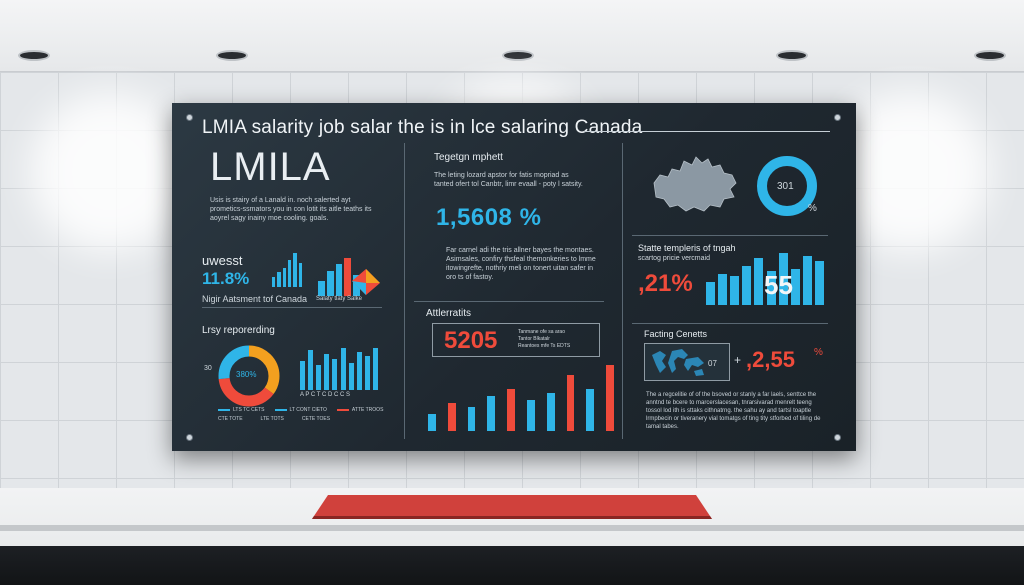  What do you see at coordinates (249, 410) in the screenshot?
I see `legend-label: LTS TC CETS` at bounding box center [249, 410].